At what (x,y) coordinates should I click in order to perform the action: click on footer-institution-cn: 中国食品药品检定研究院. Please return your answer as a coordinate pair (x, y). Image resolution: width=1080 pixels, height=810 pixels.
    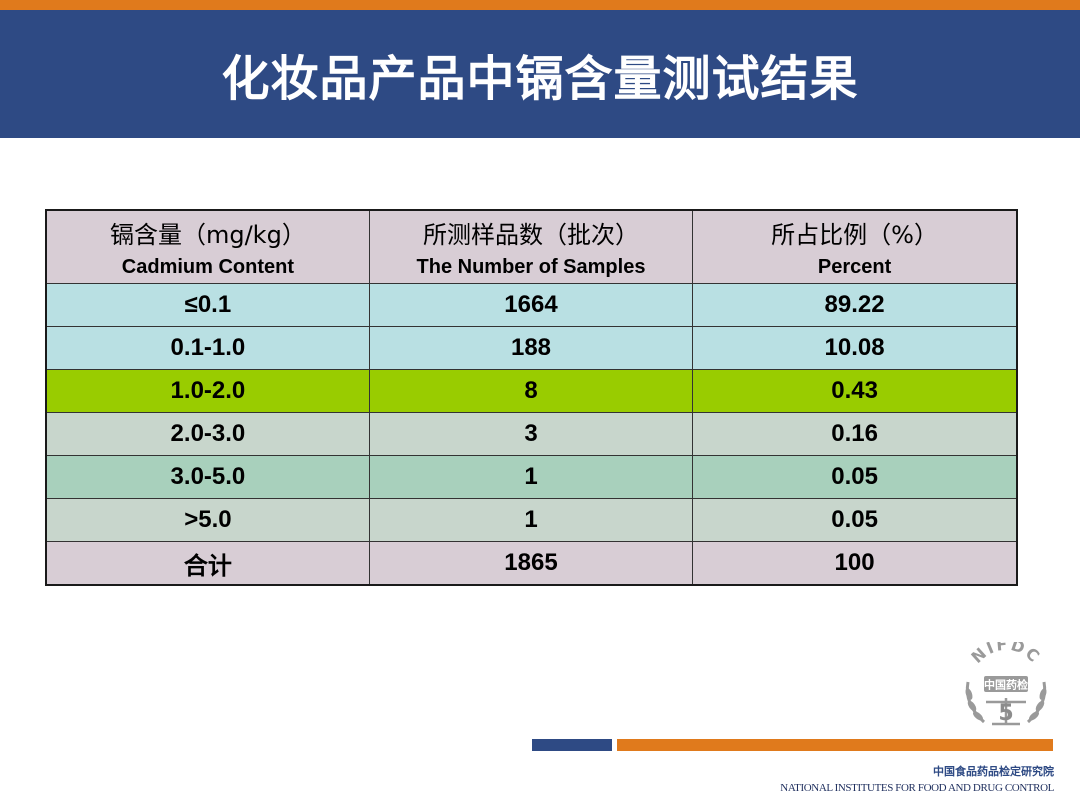
    Looking at the image, I should click on (993, 771).